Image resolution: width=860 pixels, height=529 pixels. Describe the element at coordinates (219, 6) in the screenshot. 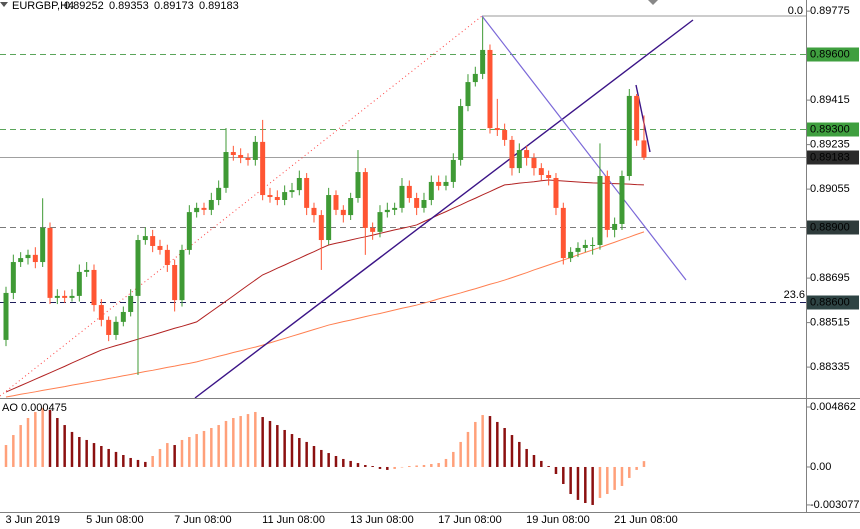

I see `header-close: 0.89183` at that location.